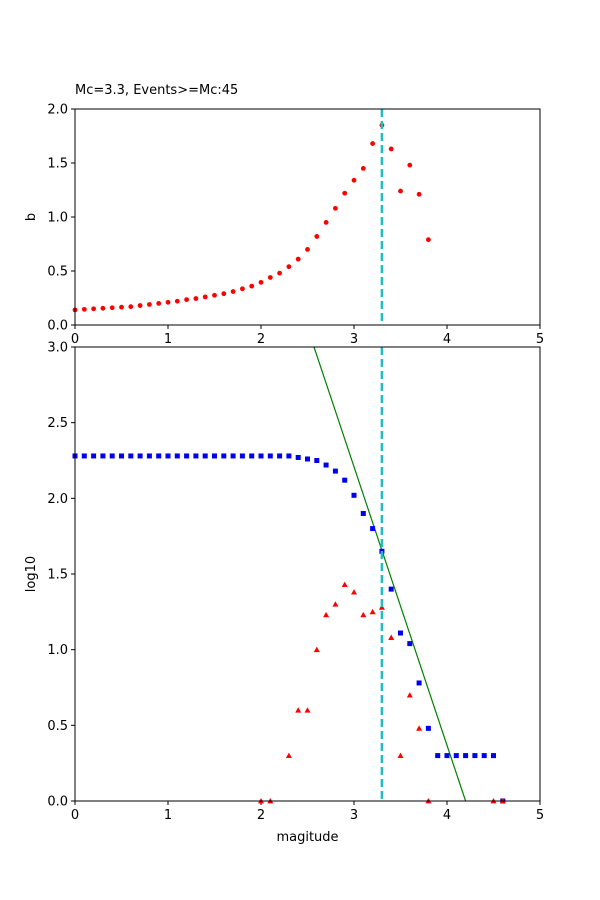 The image size is (600, 900). I want to click on y-axis-label-b: b, so click(31, 217).